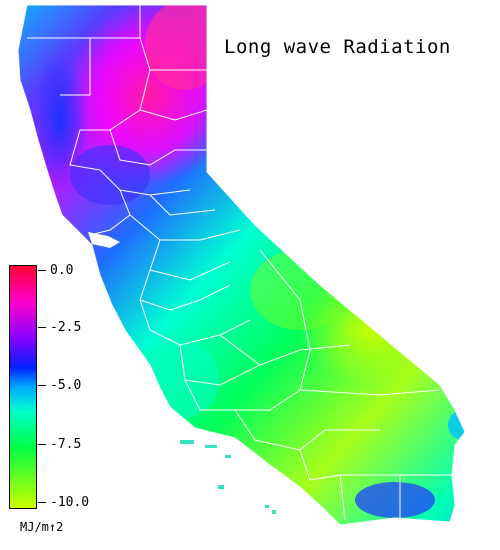  I want to click on bay-inlet, so click(104, 240).